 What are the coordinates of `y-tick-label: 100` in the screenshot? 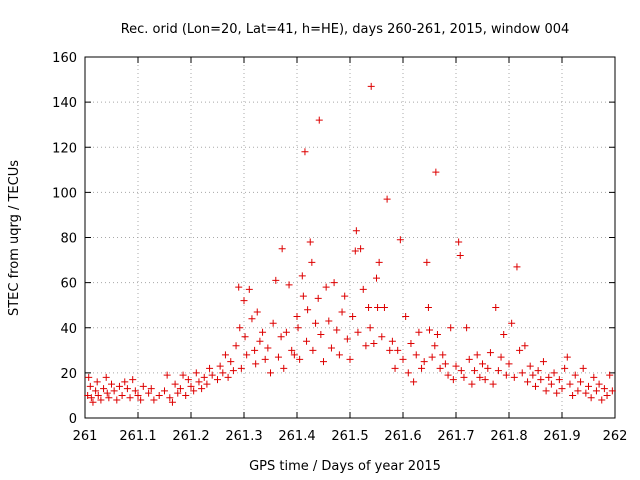 It's located at (64, 193).